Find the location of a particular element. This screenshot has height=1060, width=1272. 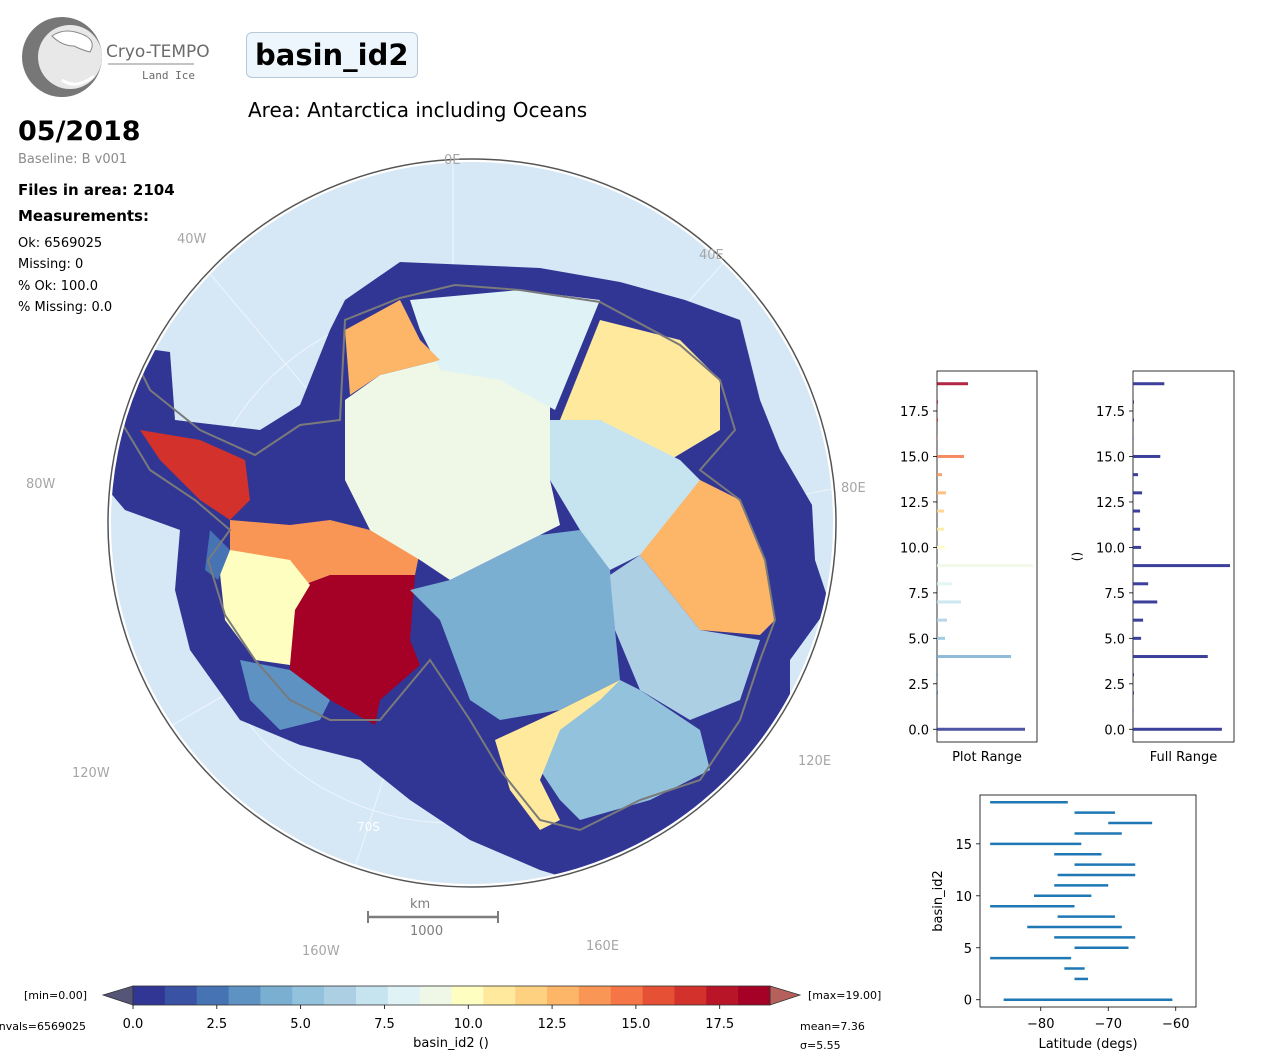

histogram-xlabel: Full Range is located at coordinates (1184, 757).